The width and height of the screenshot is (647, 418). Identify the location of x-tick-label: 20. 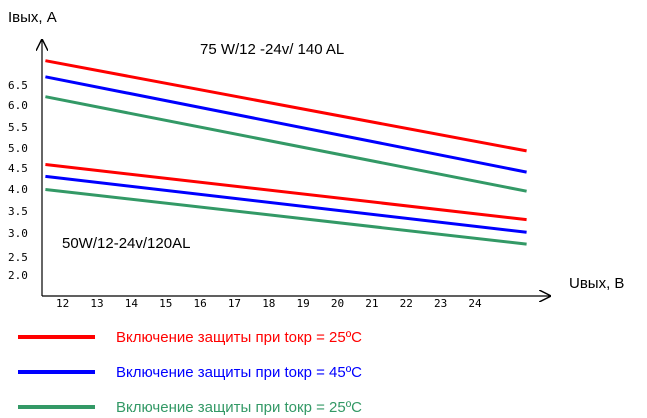
(337, 303).